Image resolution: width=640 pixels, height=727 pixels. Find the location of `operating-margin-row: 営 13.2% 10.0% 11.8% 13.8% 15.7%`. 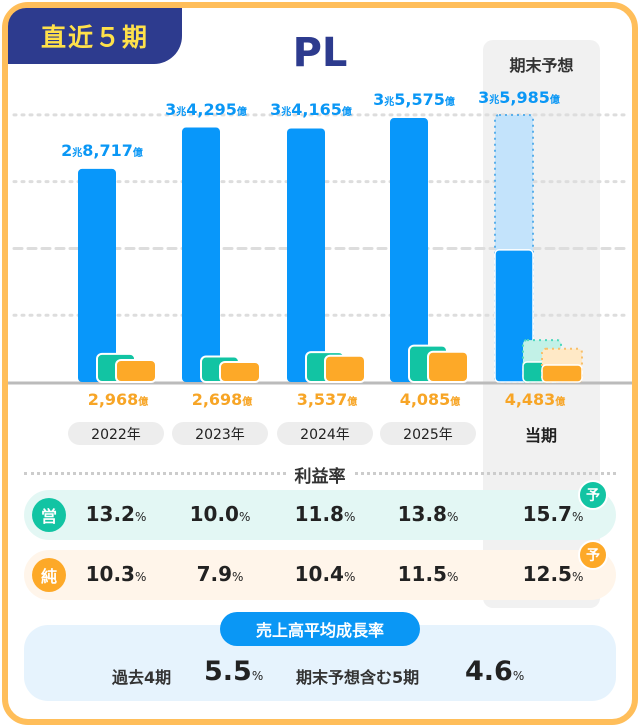

operating-margin-row: 営 13.2% 10.0% 11.8% 13.8% 15.7% is located at coordinates (320, 515).